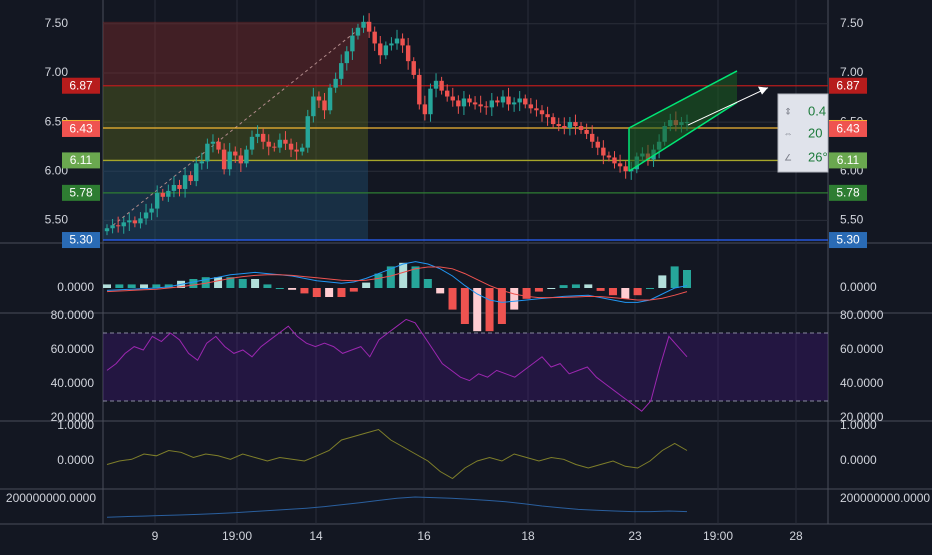 Image resolution: width=932 pixels, height=555 pixels. Describe the element at coordinates (73, 349) in the screenshot. I see `rsi-axis-tick-left: 60.0000` at that location.